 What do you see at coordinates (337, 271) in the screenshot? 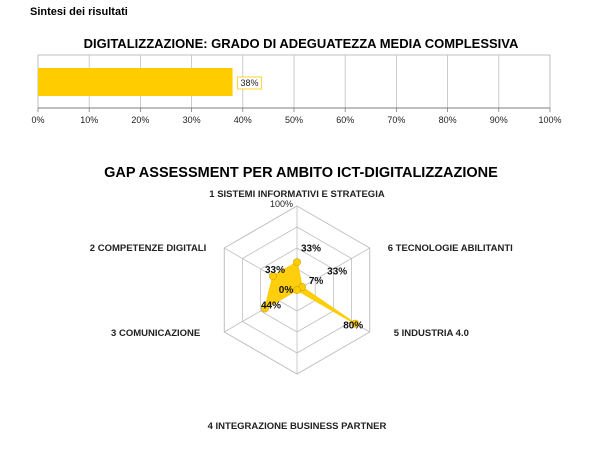
I see `radar-extra-label: 33%` at bounding box center [337, 271].